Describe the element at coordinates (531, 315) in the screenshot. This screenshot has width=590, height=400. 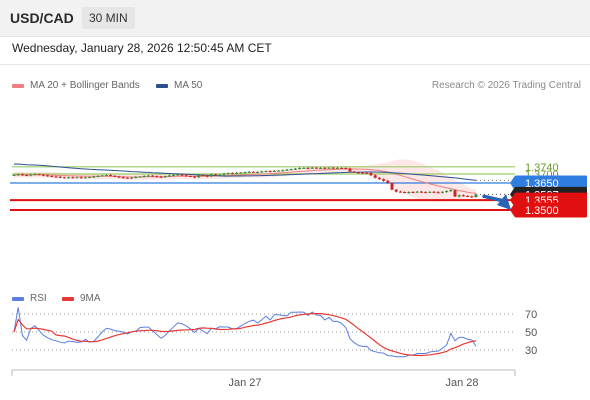
I see `rsi-level-label-70: 70` at that location.